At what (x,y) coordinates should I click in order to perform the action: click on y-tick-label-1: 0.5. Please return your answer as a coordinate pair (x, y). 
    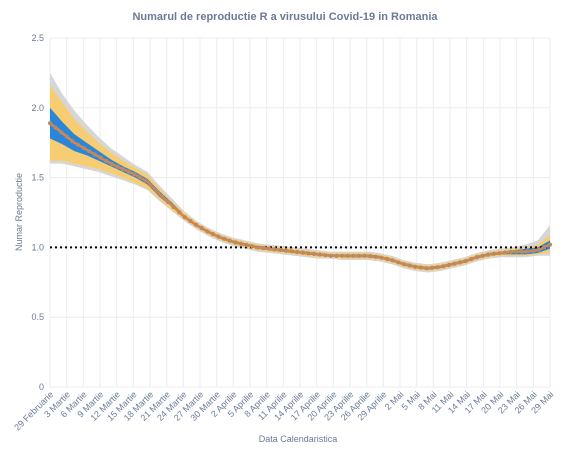
    Looking at the image, I should click on (37, 317).